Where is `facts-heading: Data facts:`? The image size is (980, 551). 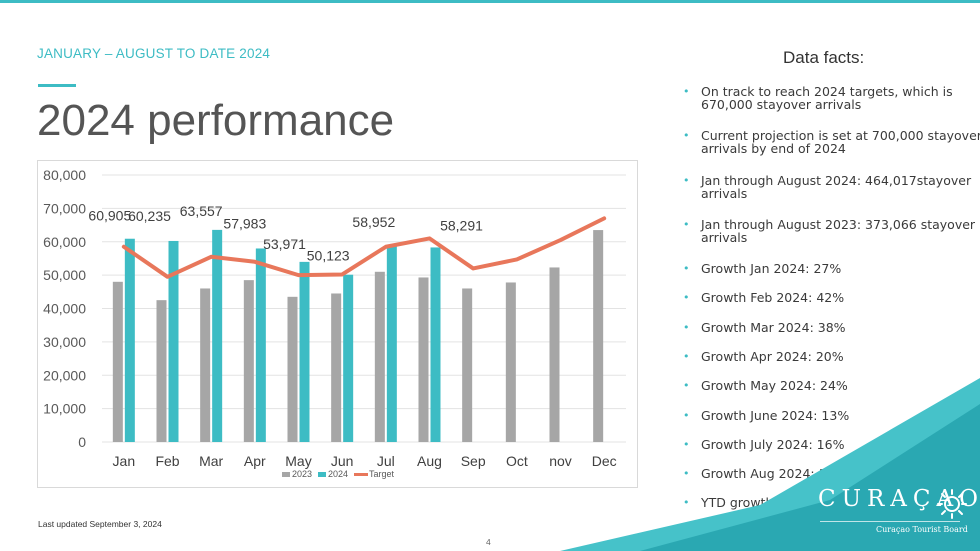
facts-heading: Data facts: is located at coordinates (824, 57).